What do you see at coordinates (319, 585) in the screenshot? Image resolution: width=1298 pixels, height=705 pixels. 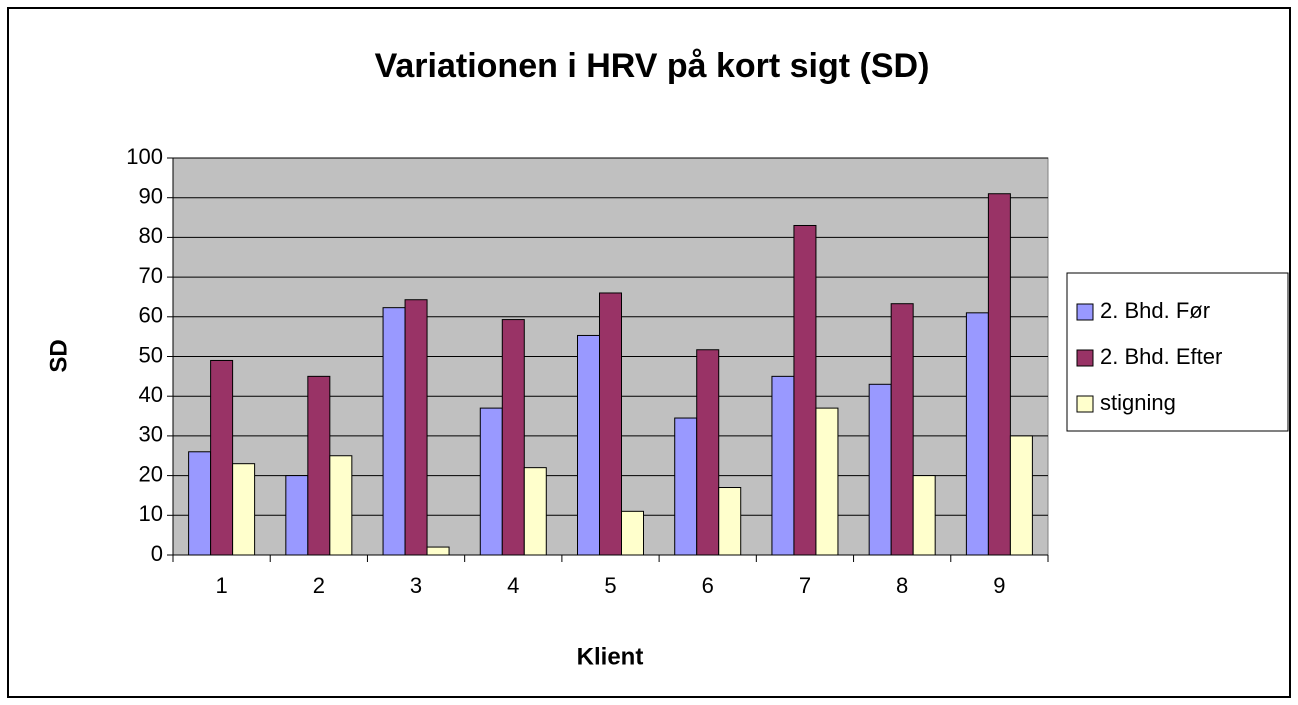 I see `x-tick-label: 2` at bounding box center [319, 585].